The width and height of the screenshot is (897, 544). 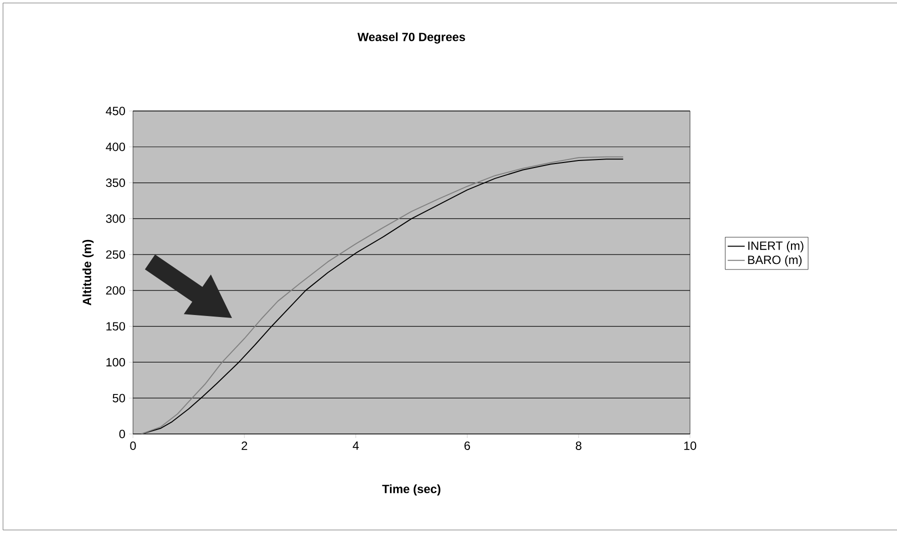 What do you see at coordinates (775, 260) in the screenshot?
I see `legend-label: BARO (m)` at bounding box center [775, 260].